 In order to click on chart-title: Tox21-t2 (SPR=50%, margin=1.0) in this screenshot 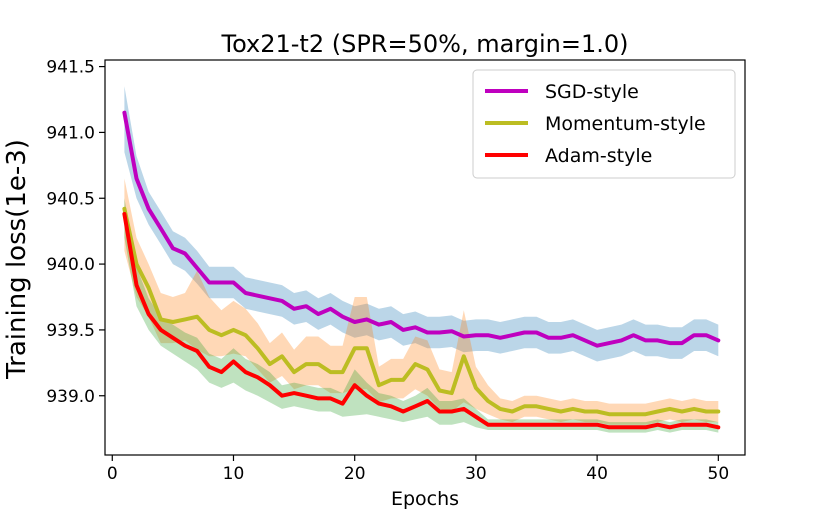, I will do `click(425, 44)`.